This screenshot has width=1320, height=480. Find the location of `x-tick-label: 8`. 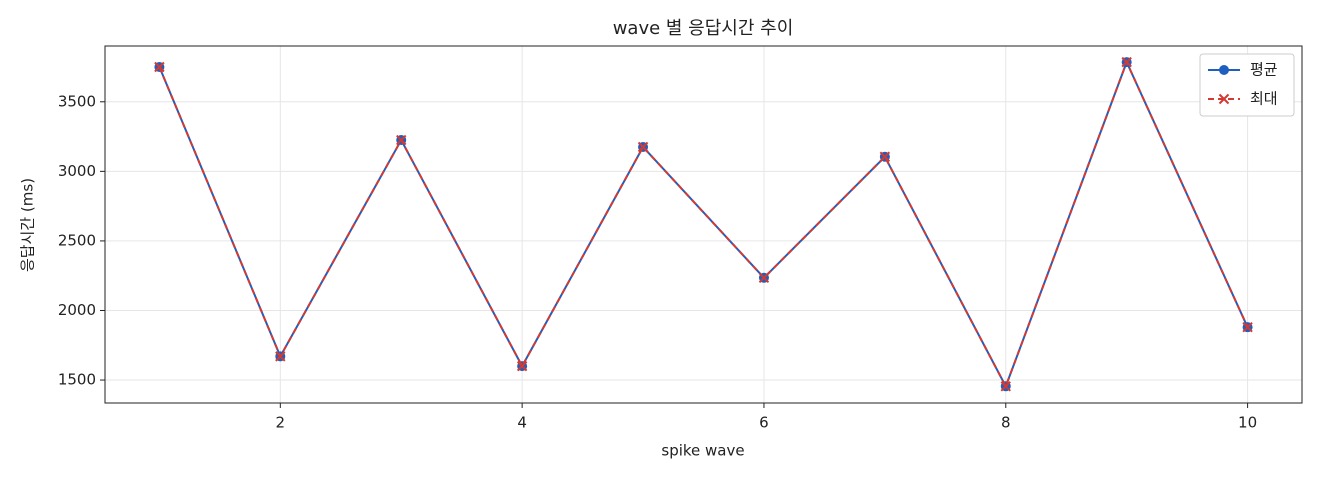

x-tick-label: 8 is located at coordinates (1006, 423).